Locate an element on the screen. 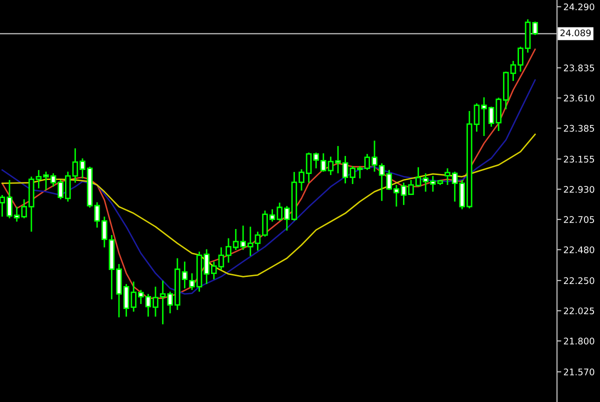 The width and height of the screenshot is (600, 402). y-tick-label: 23.155 is located at coordinates (579, 159).